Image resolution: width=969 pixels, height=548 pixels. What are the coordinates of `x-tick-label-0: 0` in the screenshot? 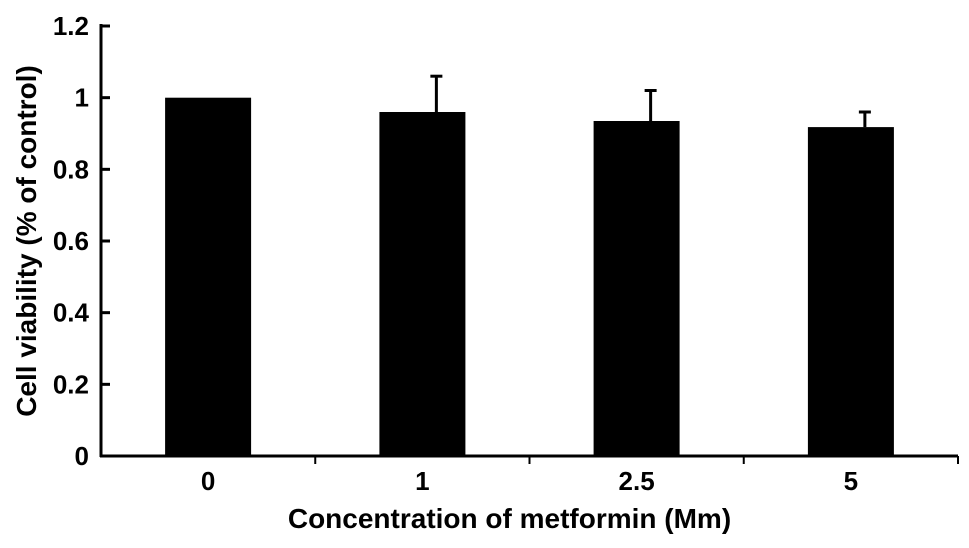 It's located at (208, 481).